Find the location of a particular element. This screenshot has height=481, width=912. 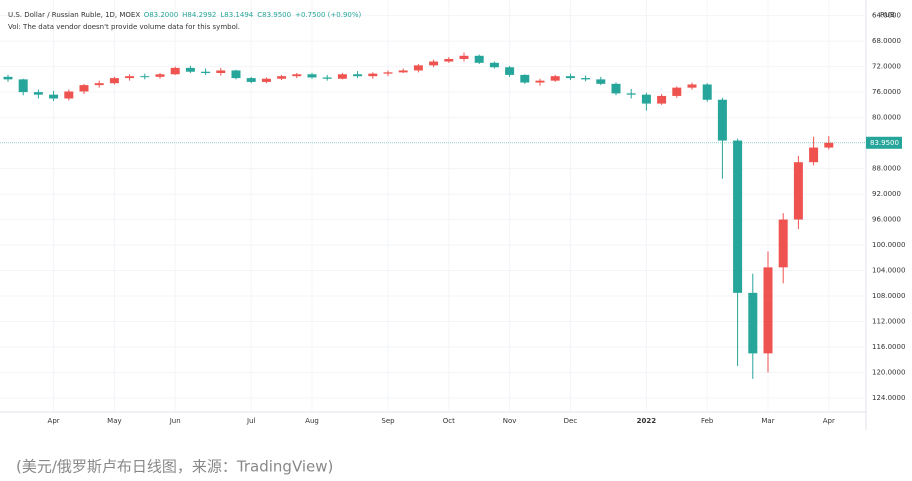

x-tick-label: May is located at coordinates (114, 421).